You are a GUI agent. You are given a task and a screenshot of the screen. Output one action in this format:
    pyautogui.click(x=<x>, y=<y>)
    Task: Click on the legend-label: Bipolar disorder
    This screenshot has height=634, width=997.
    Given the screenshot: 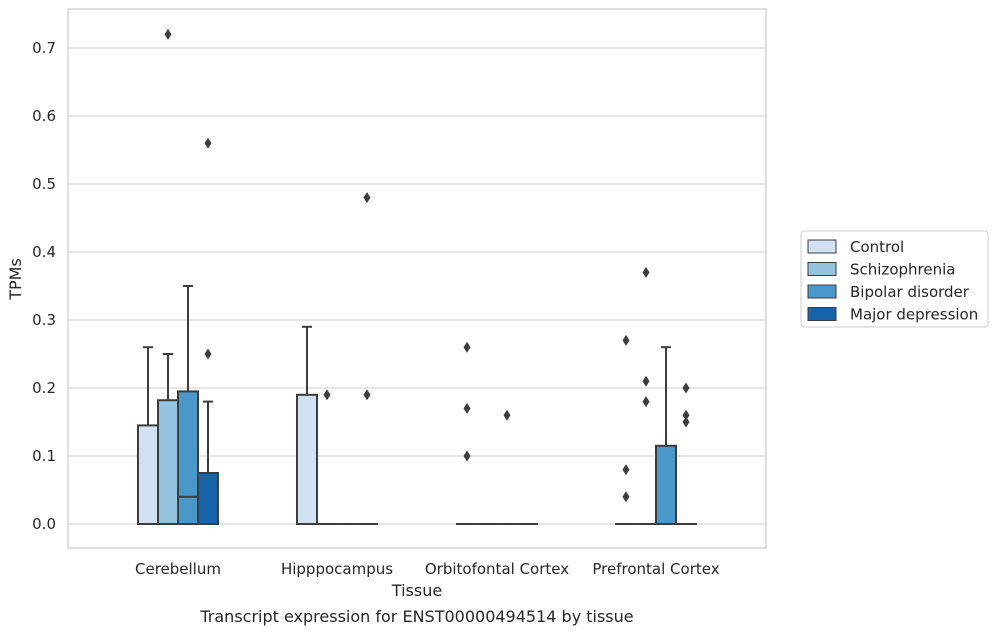 What is the action you would take?
    pyautogui.click(x=910, y=292)
    